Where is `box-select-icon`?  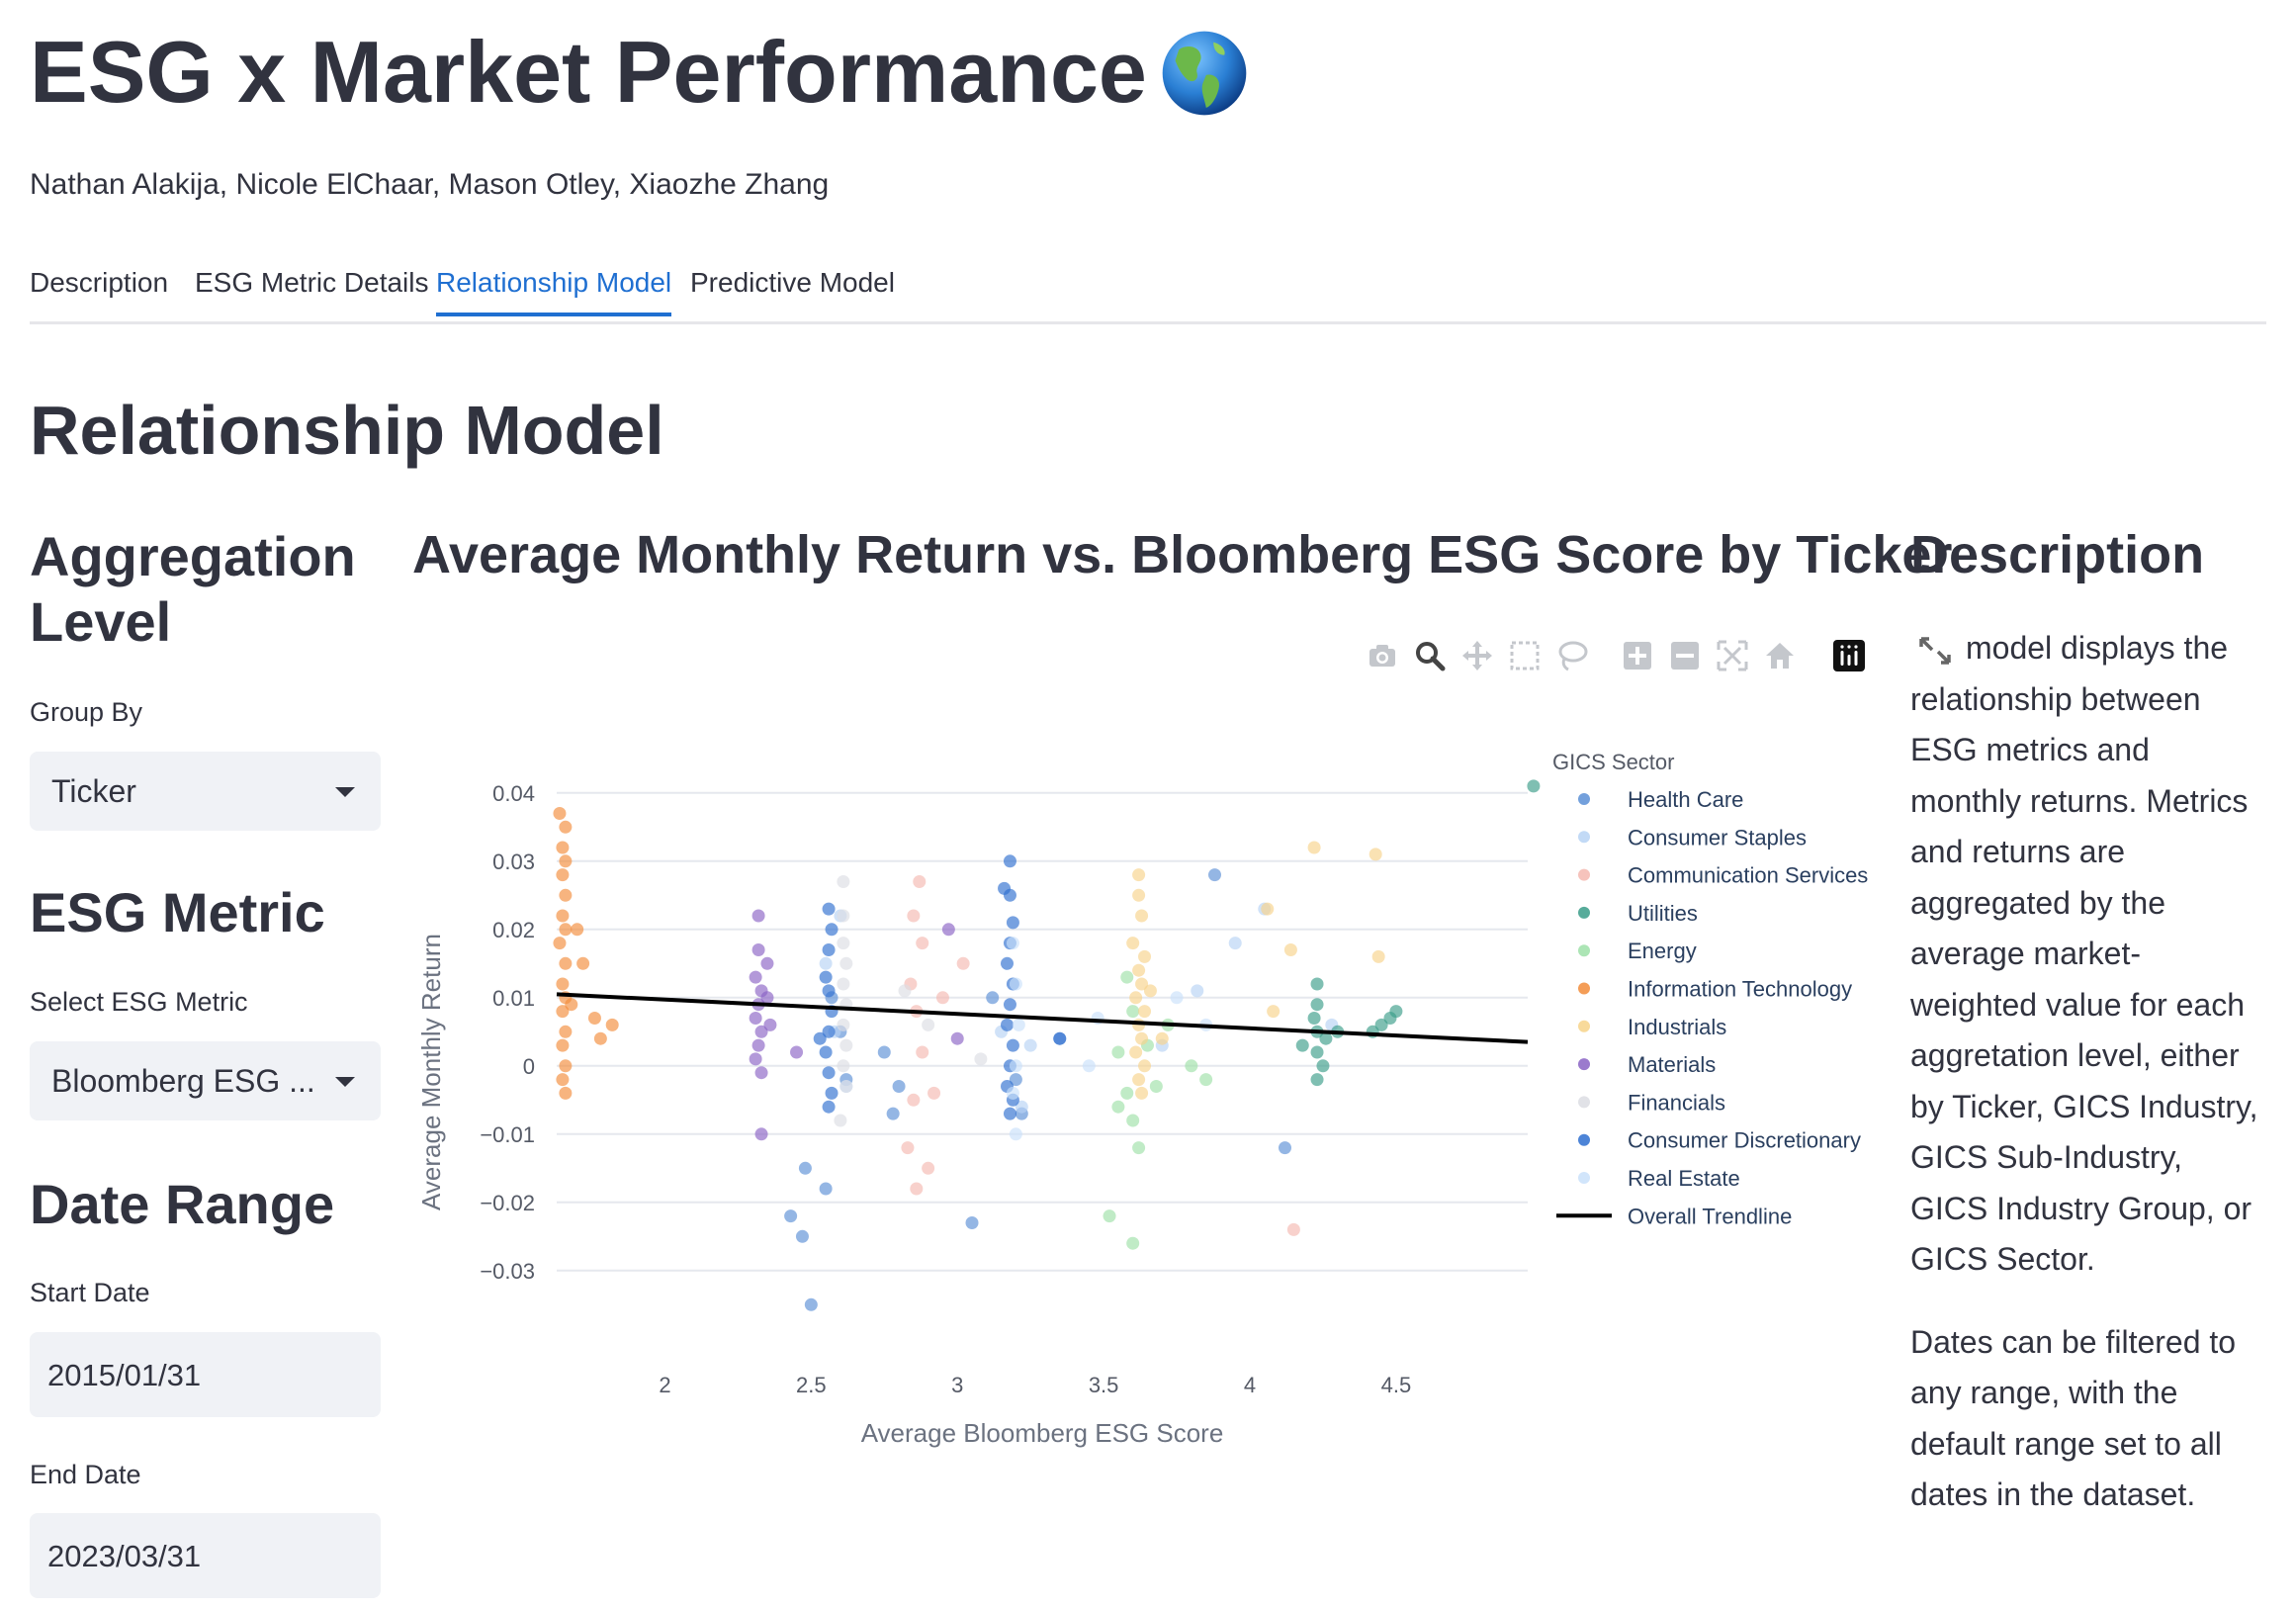 box-select-icon is located at coordinates (1525, 655).